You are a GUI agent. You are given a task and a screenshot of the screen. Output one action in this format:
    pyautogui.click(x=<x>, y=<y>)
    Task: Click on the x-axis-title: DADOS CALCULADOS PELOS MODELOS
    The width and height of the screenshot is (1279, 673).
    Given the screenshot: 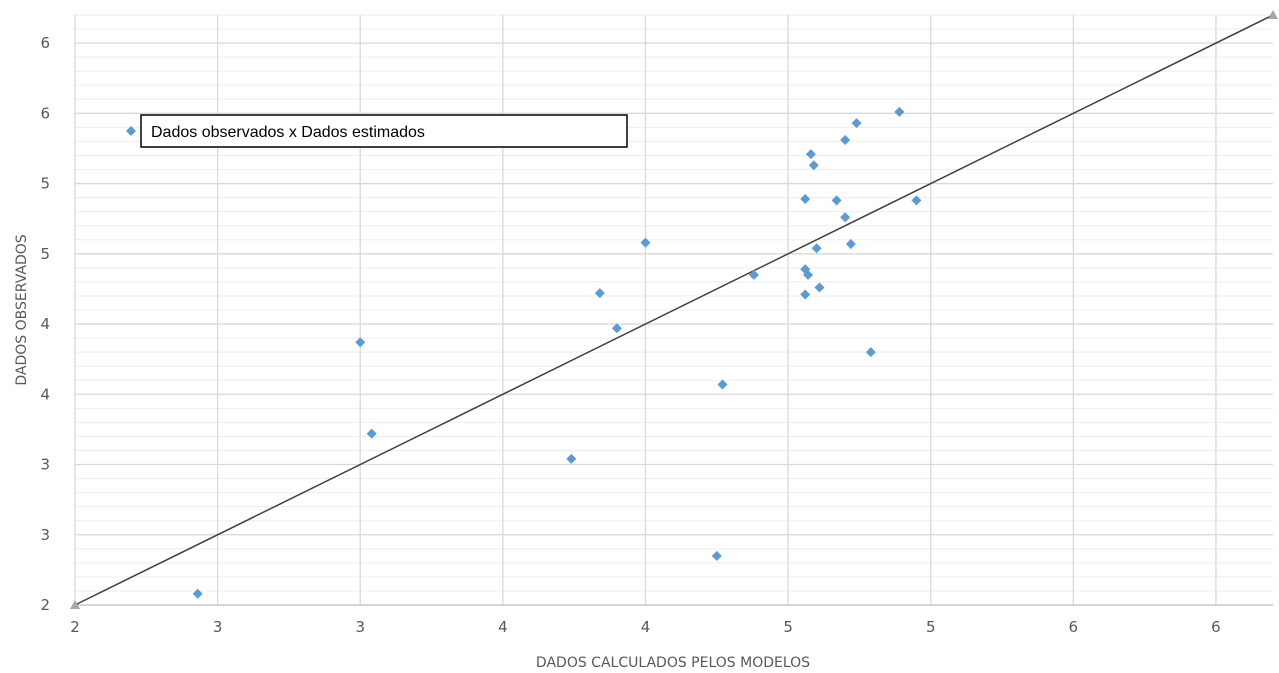 What is the action you would take?
    pyautogui.click(x=673, y=663)
    